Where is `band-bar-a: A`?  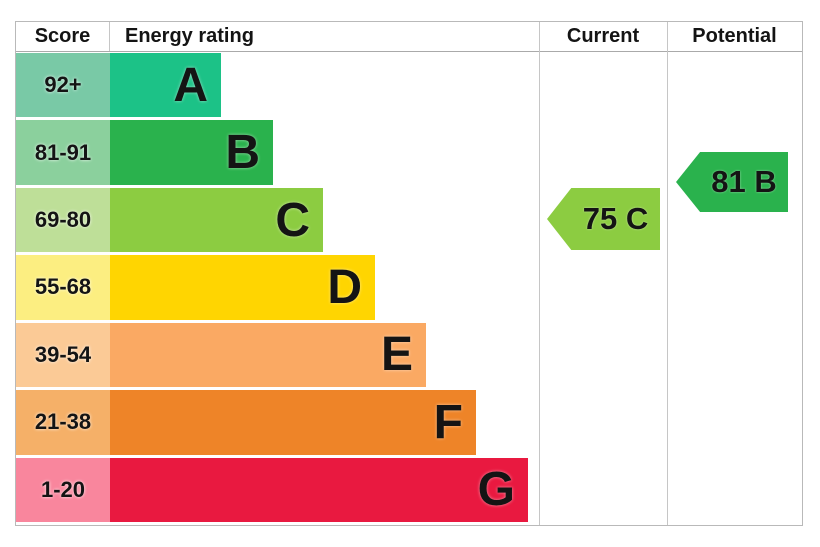
band-bar-a: A is located at coordinates (165, 85).